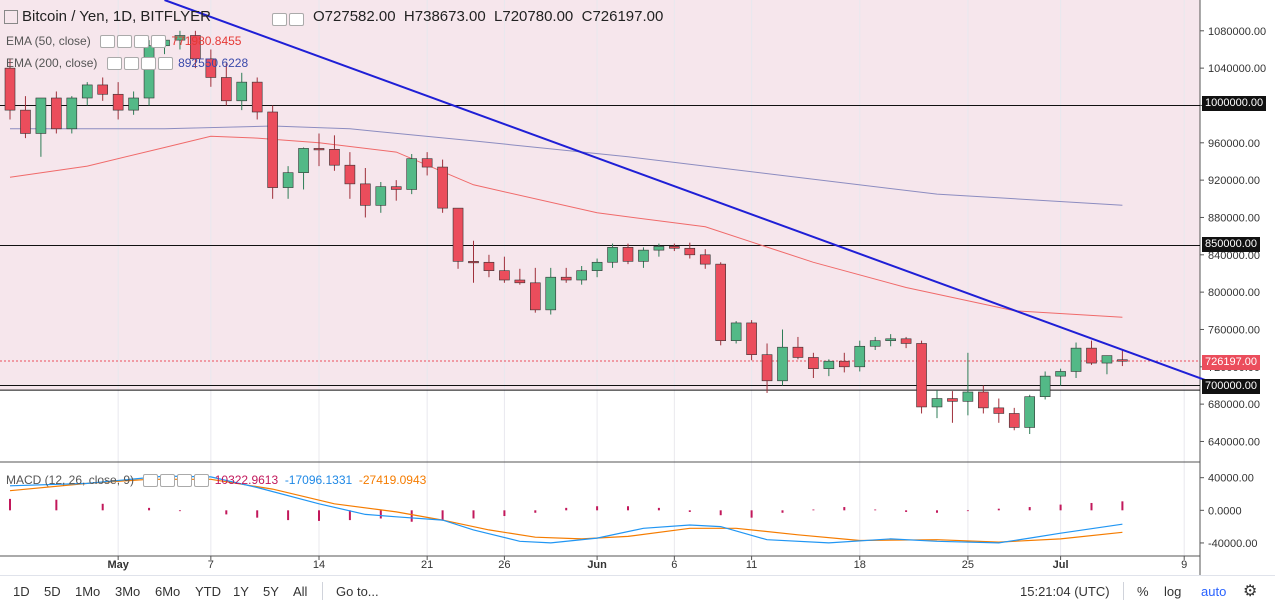 Image resolution: width=1275 pixels, height=616 pixels. I want to click on timeframe-5d: 5D, so click(52, 591).